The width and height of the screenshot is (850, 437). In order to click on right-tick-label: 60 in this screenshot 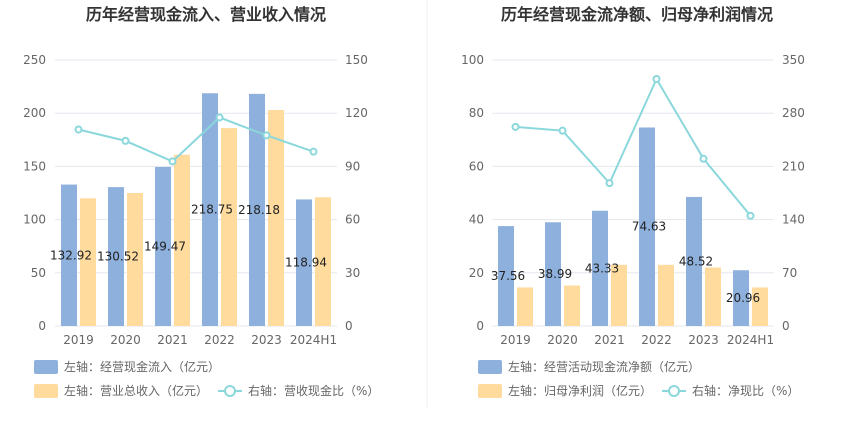, I will do `click(352, 220)`.